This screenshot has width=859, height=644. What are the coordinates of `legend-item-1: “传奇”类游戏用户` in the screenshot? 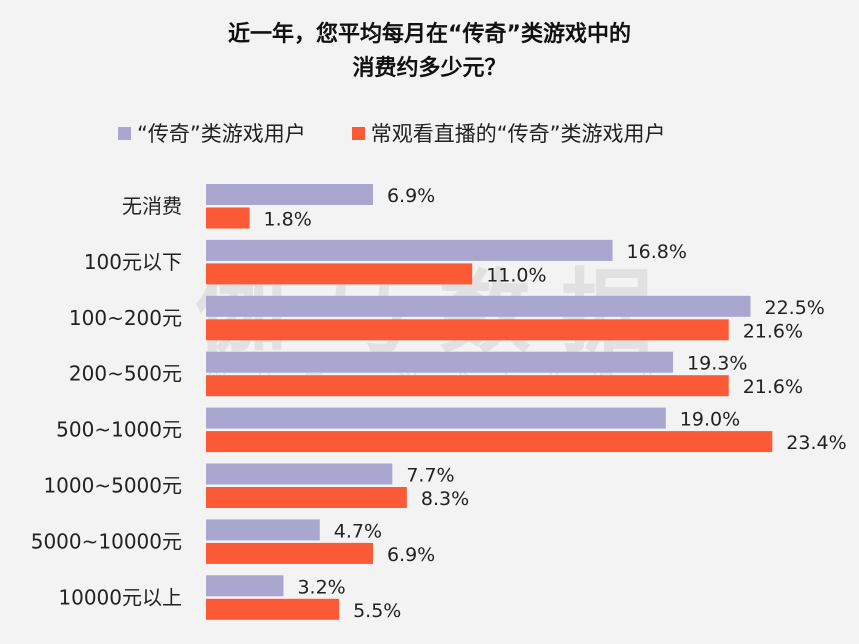 It's located at (212, 133).